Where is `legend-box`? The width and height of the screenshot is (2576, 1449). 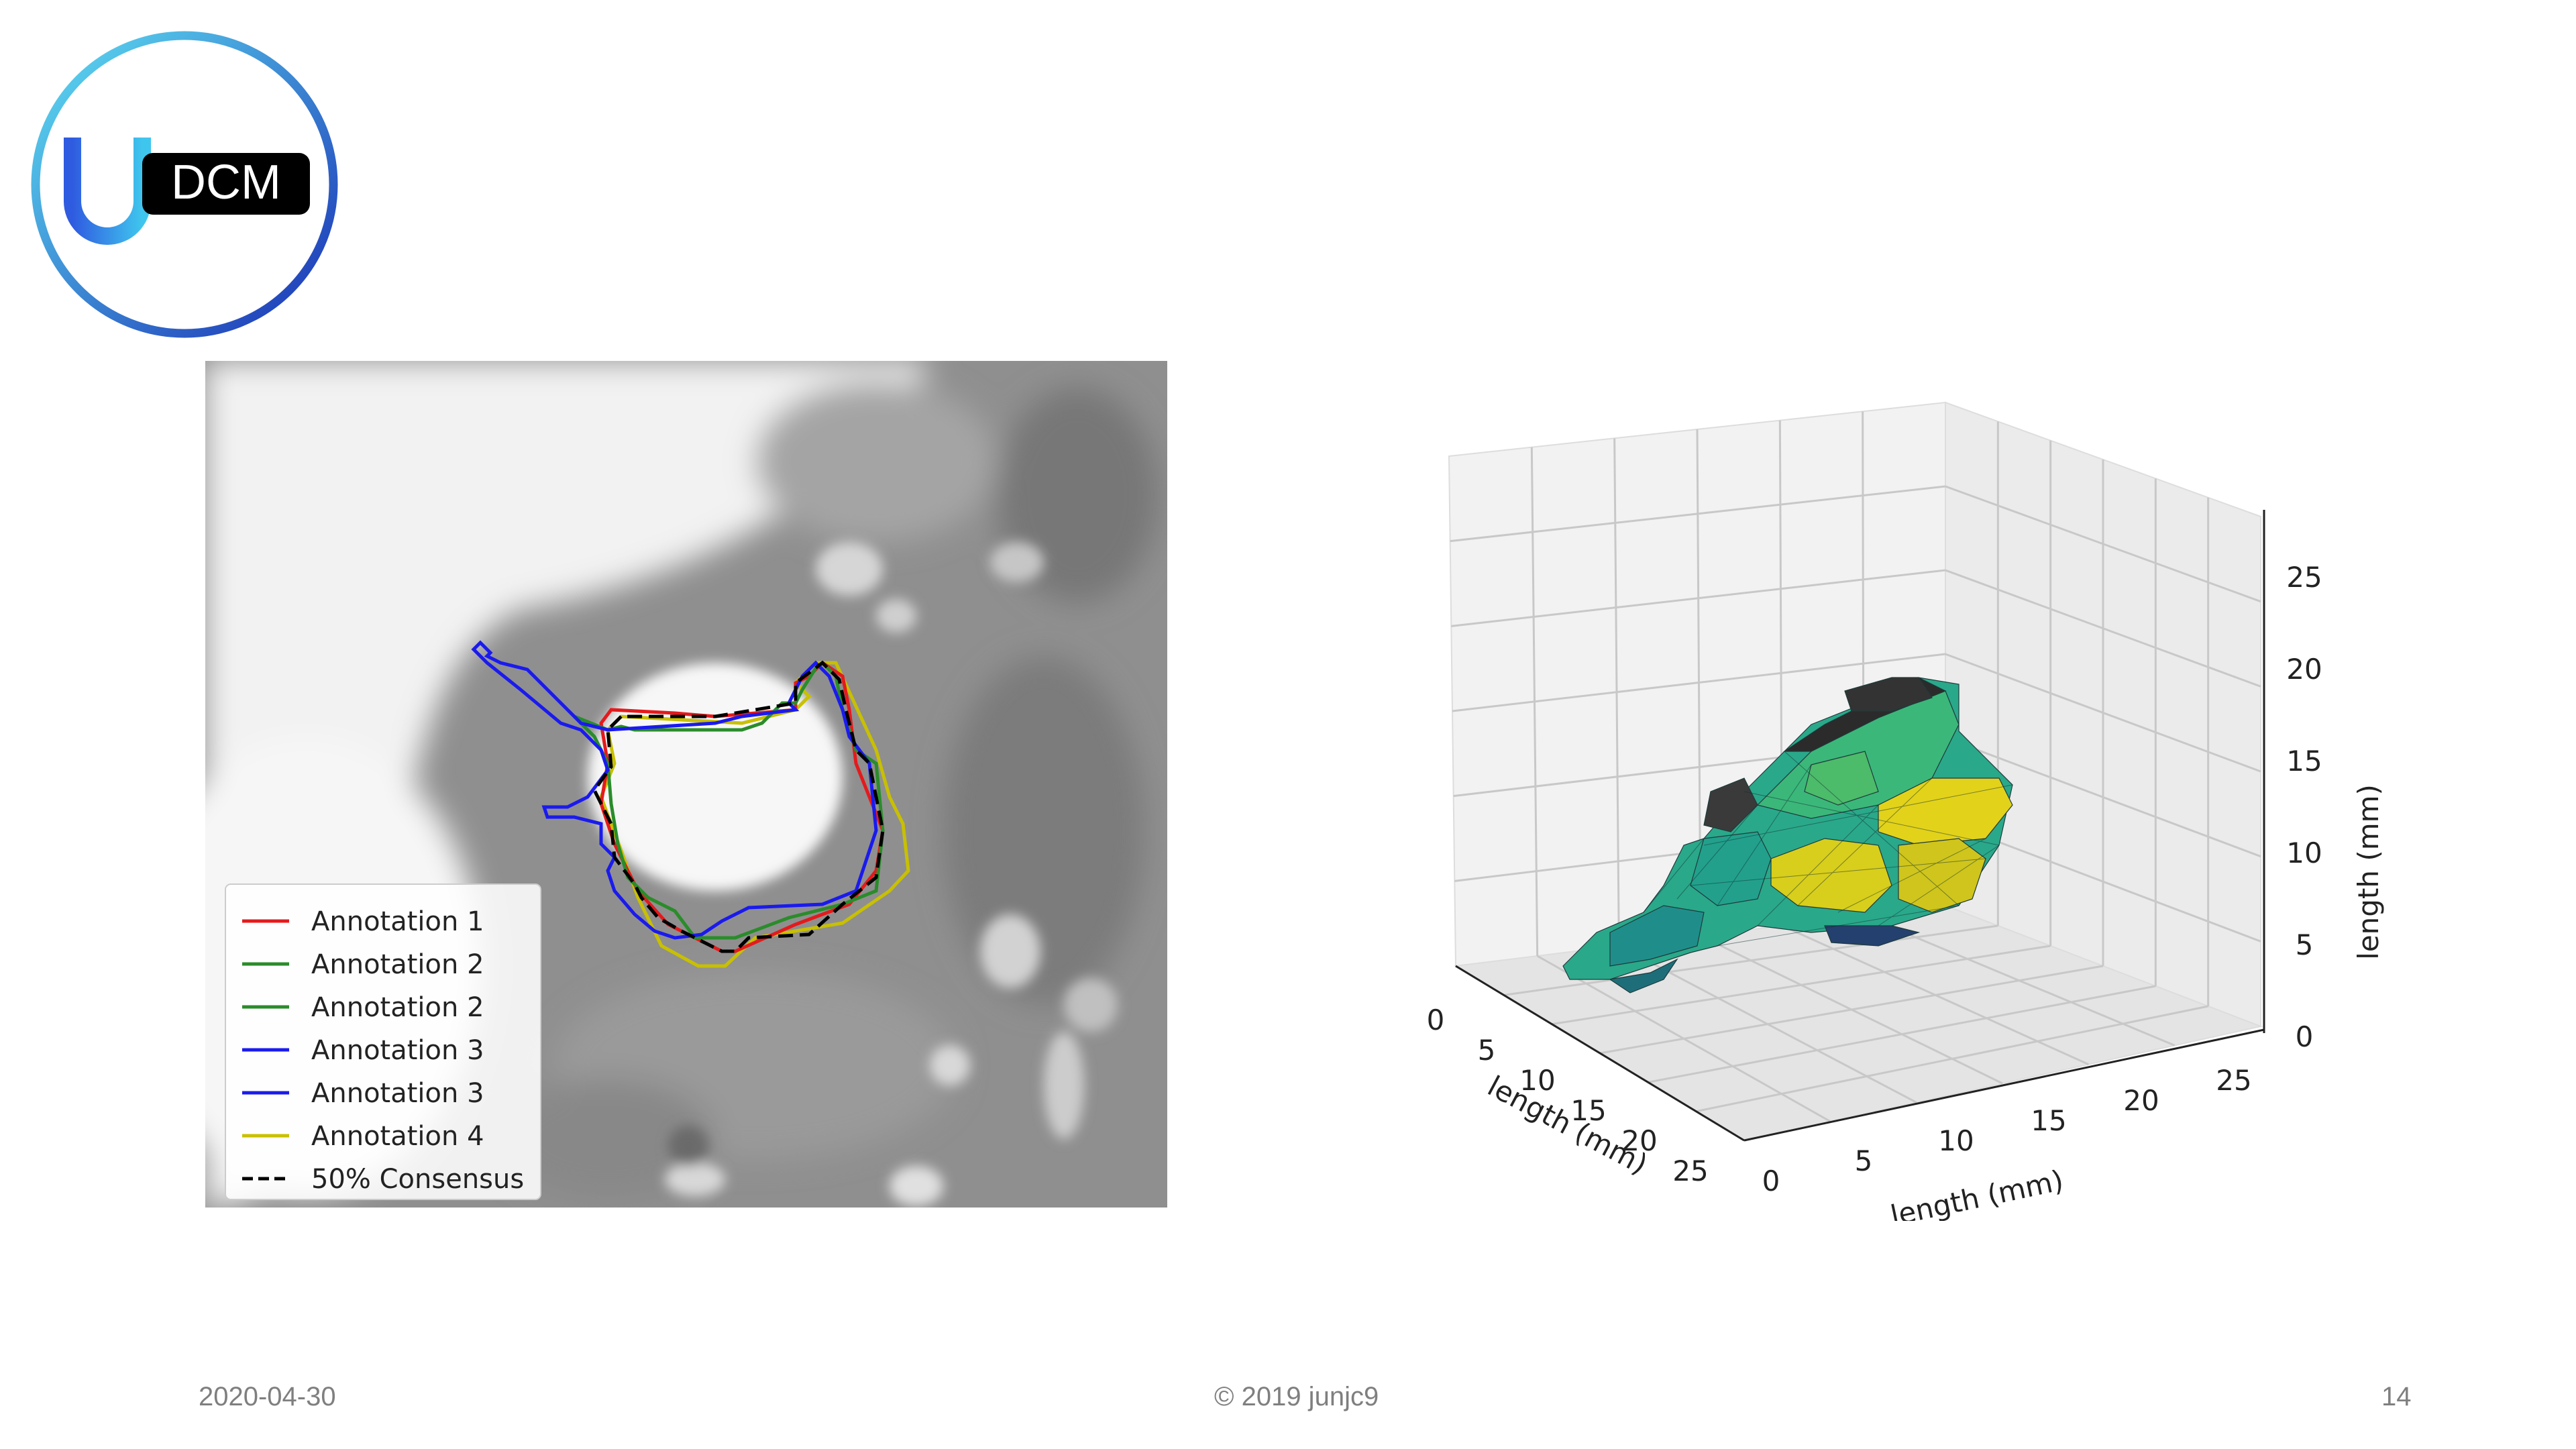
legend-box is located at coordinates (383, 1041).